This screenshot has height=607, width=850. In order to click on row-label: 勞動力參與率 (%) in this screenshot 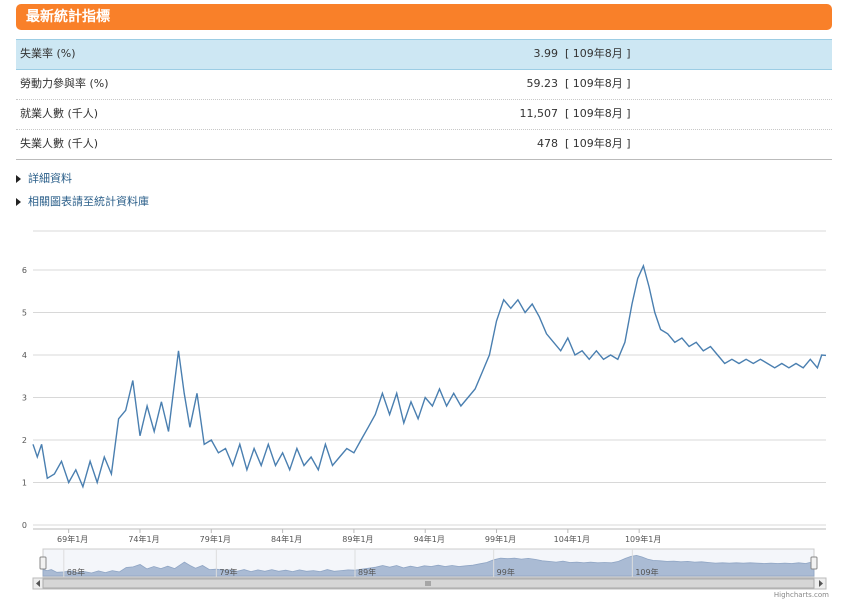, I will do `click(64, 83)`.